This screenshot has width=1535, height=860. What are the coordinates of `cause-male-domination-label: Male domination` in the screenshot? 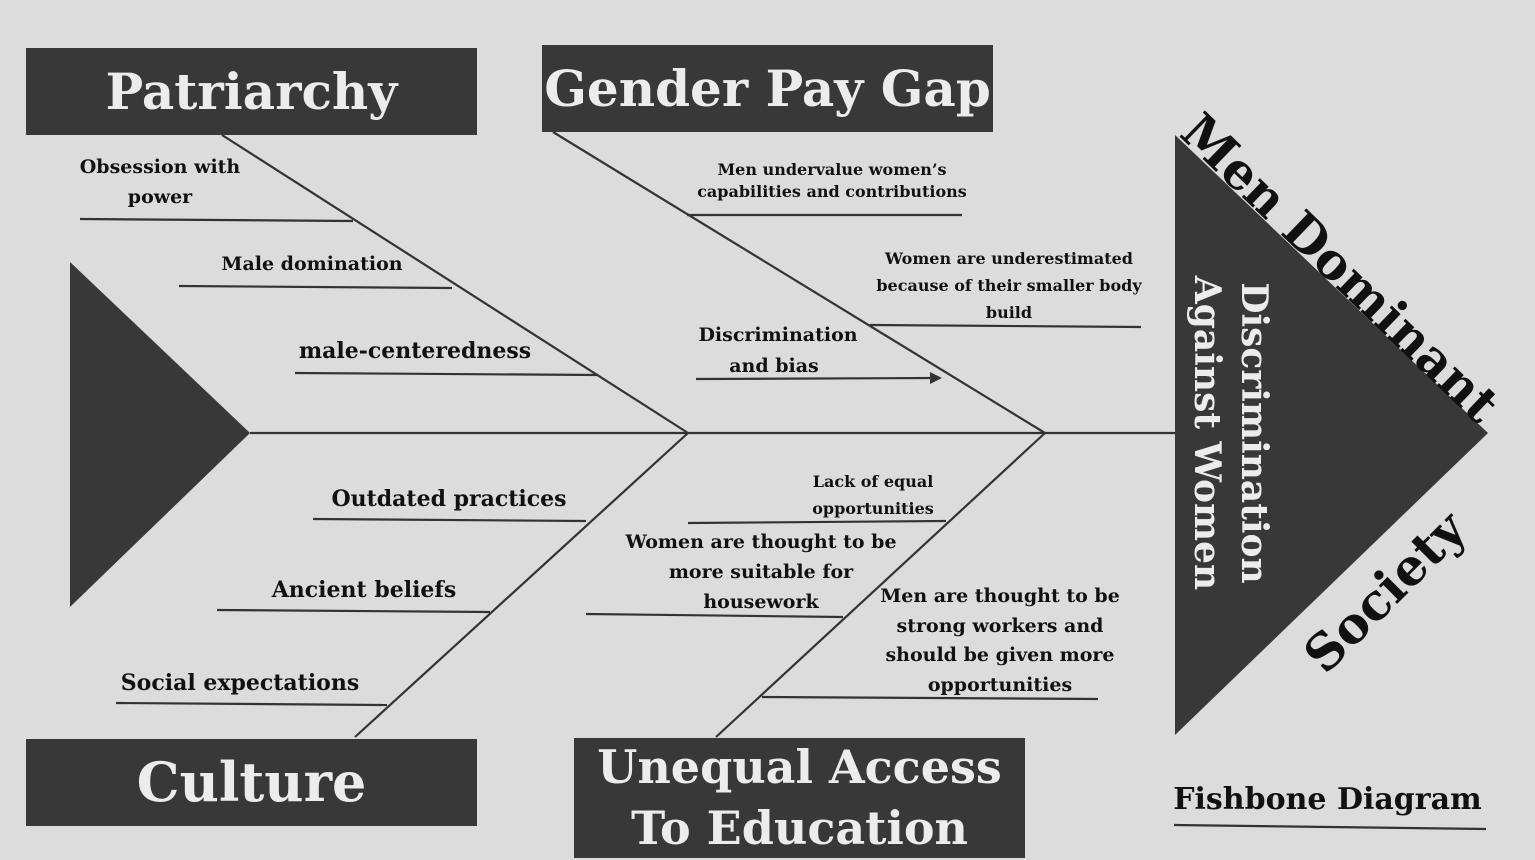 It's located at (312, 264).